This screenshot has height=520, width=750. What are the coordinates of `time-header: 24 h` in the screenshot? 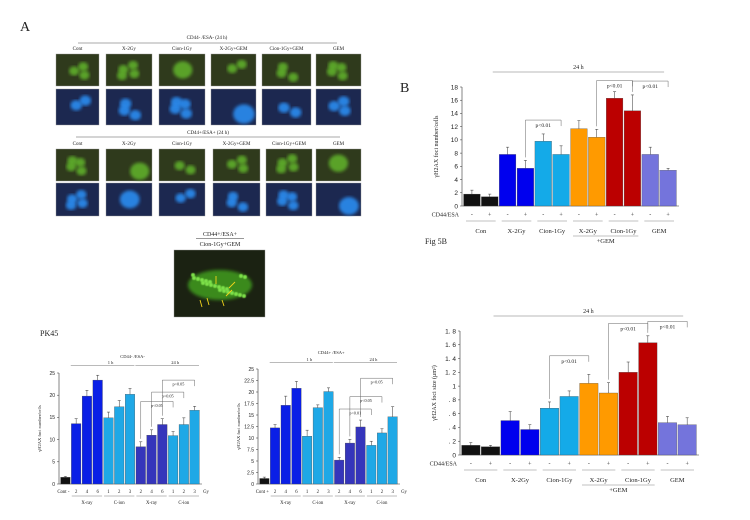 It's located at (175, 362).